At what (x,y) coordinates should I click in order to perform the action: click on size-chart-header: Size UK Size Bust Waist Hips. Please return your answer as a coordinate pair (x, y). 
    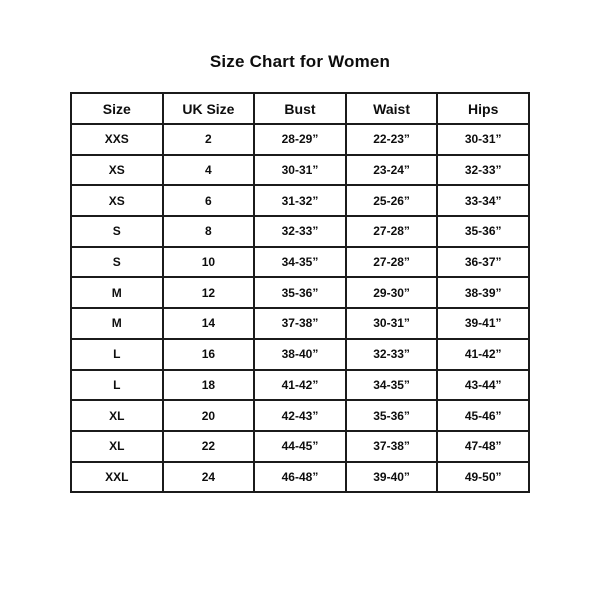
    Looking at the image, I should click on (300, 108).